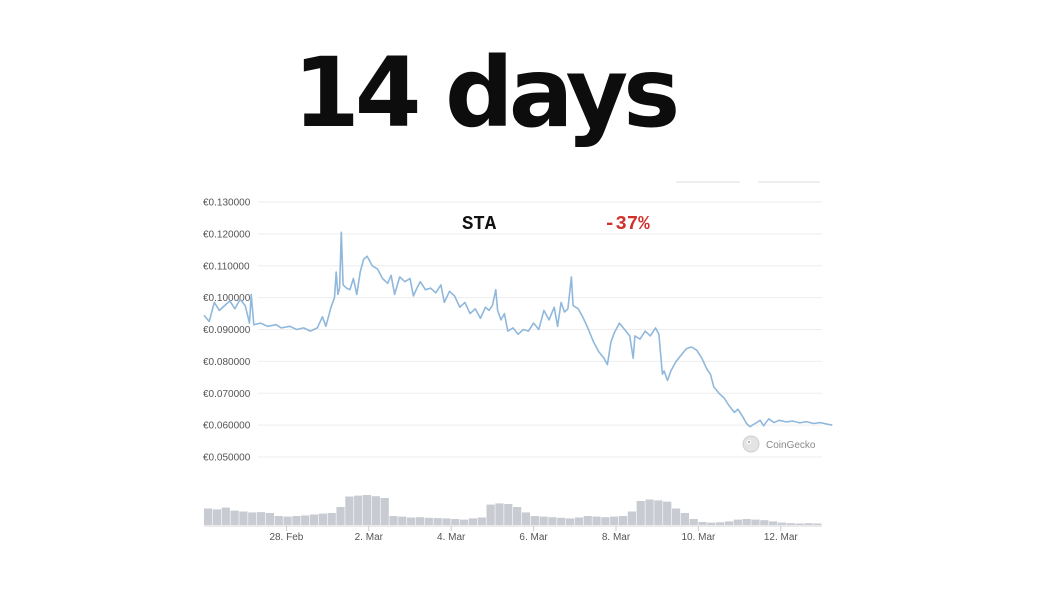 This screenshot has width=1054, height=593. Describe the element at coordinates (227, 234) in the screenshot. I see `y-tick-label: €0.120000` at that location.